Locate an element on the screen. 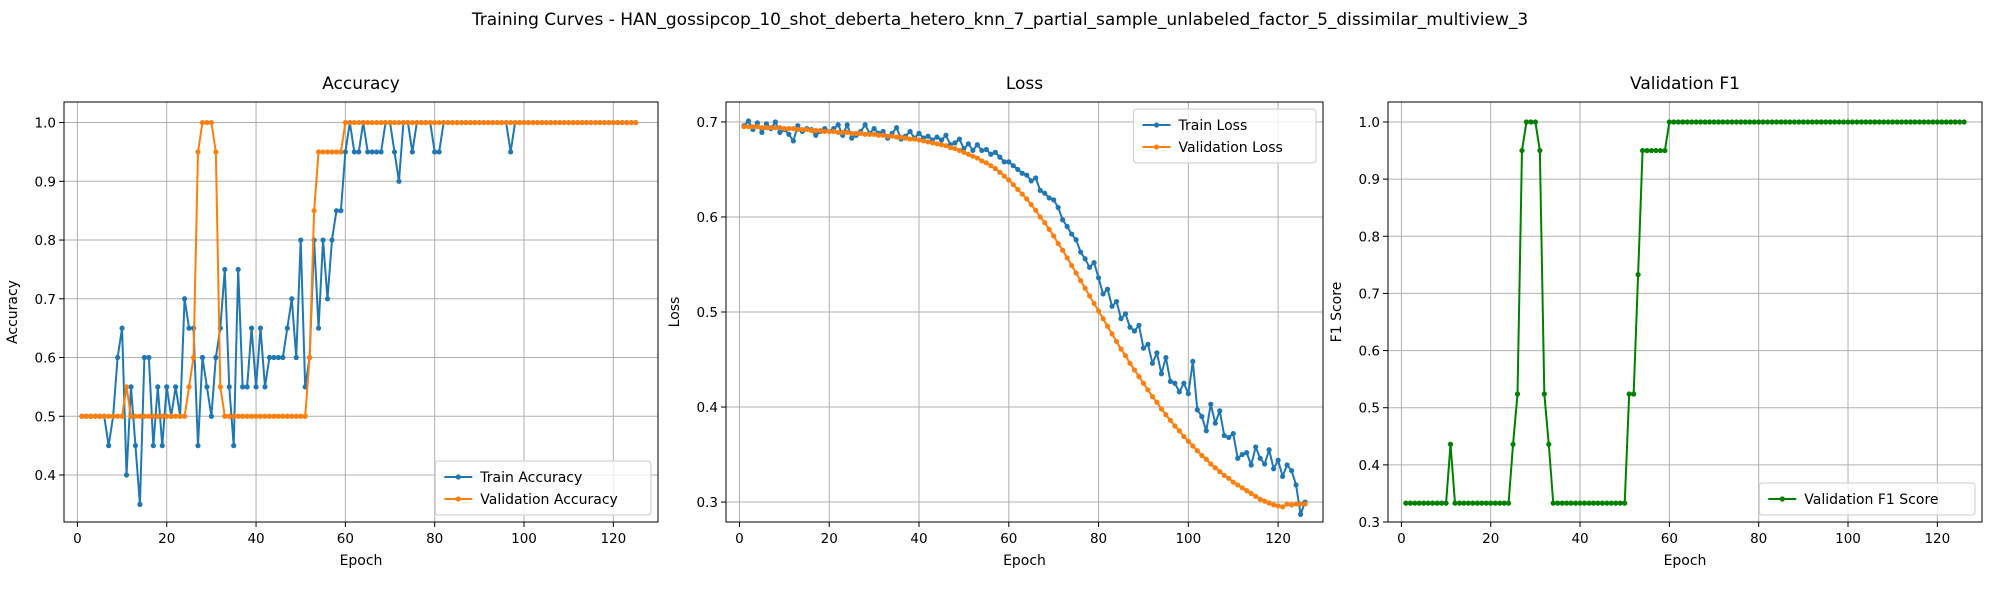  legend-label: Validation Accuracy is located at coordinates (549, 500).